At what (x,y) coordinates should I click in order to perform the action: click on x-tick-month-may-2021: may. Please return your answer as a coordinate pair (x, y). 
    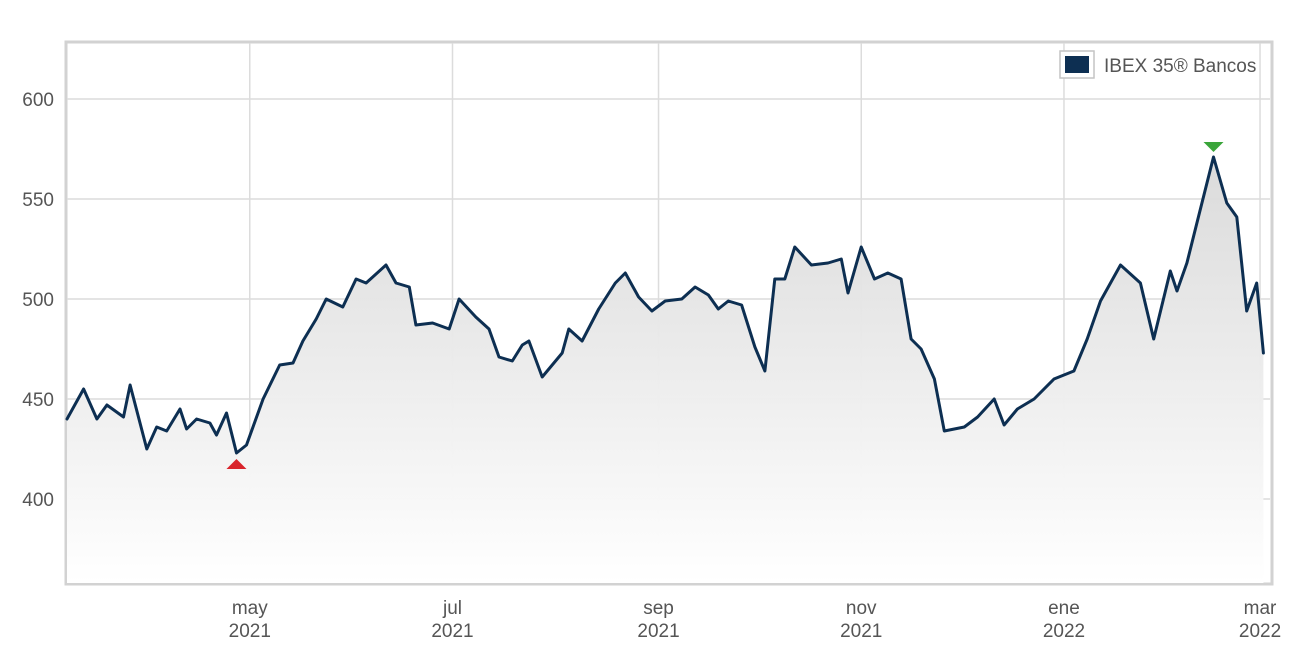
    Looking at the image, I should click on (250, 608).